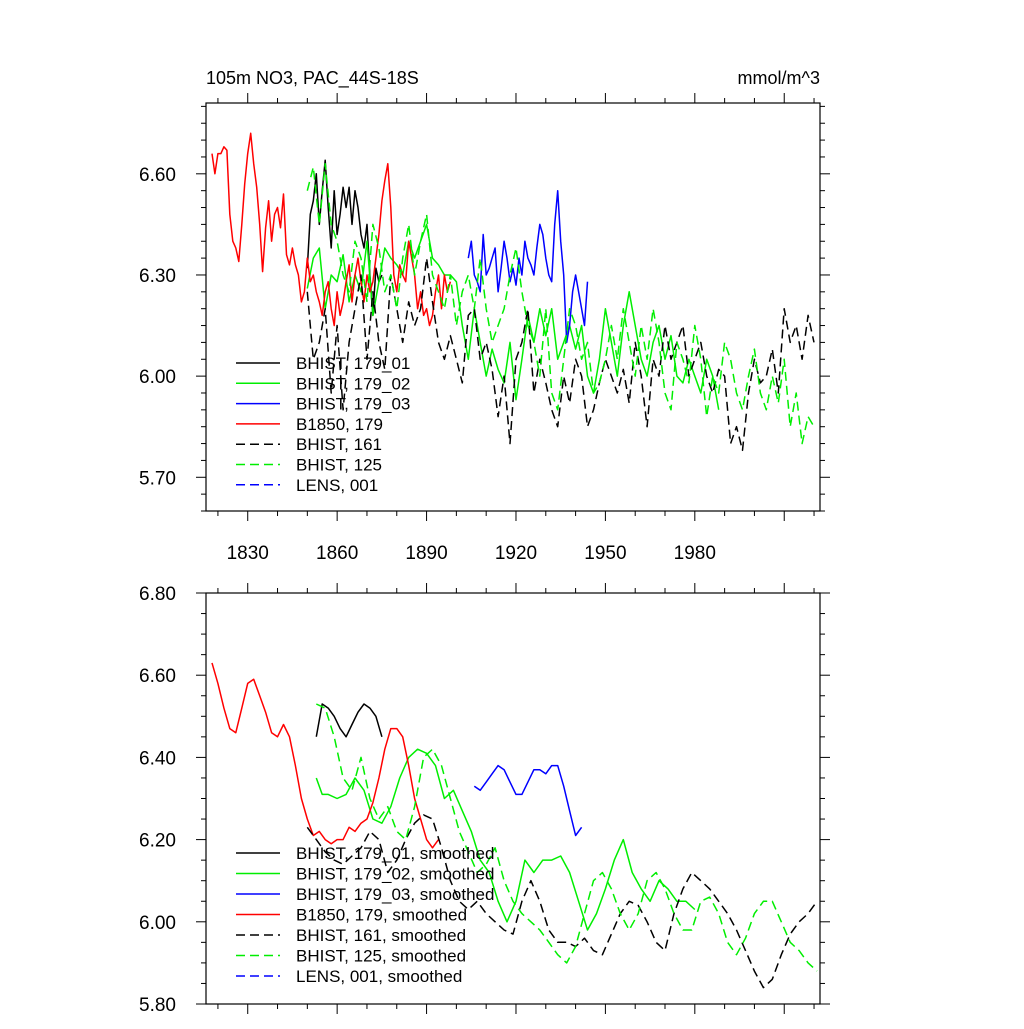  Describe the element at coordinates (157, 841) in the screenshot. I see `y-tick-label: 6.20` at that location.